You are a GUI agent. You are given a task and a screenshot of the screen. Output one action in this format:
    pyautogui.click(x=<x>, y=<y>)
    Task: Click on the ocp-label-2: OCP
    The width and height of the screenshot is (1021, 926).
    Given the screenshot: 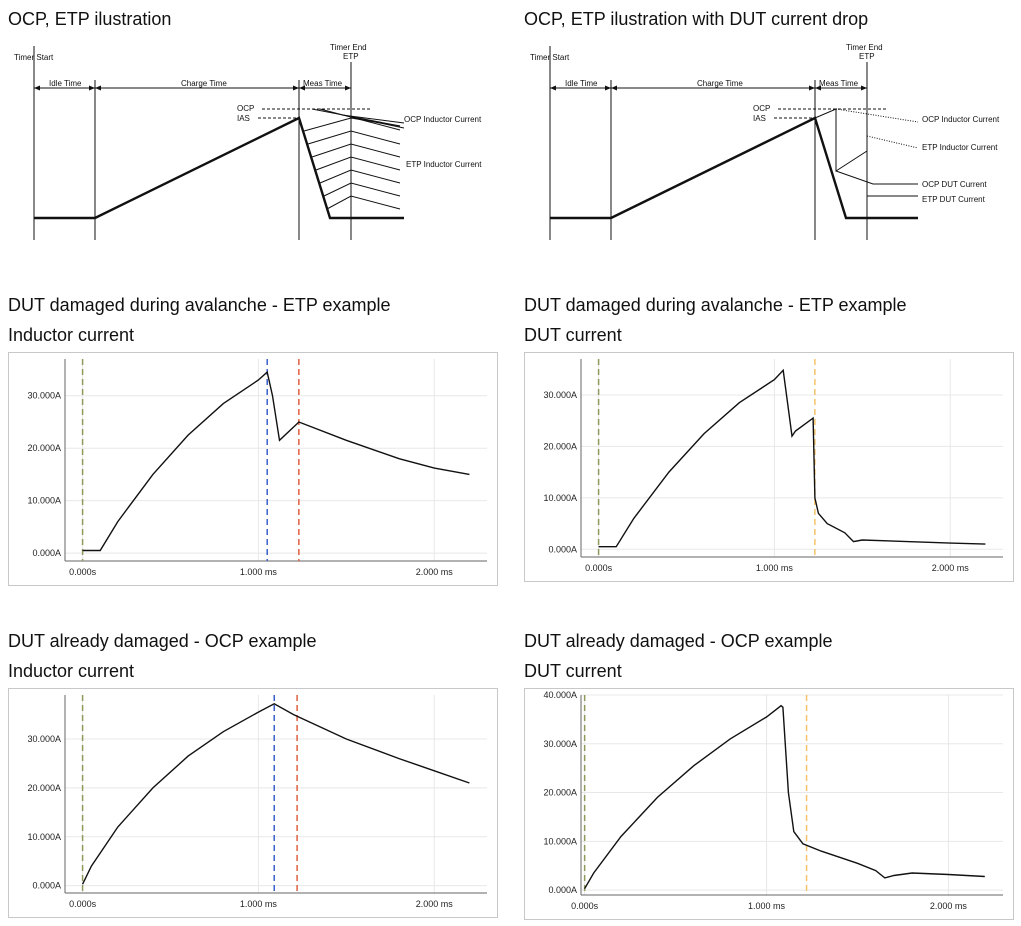 What is the action you would take?
    pyautogui.click(x=761, y=108)
    